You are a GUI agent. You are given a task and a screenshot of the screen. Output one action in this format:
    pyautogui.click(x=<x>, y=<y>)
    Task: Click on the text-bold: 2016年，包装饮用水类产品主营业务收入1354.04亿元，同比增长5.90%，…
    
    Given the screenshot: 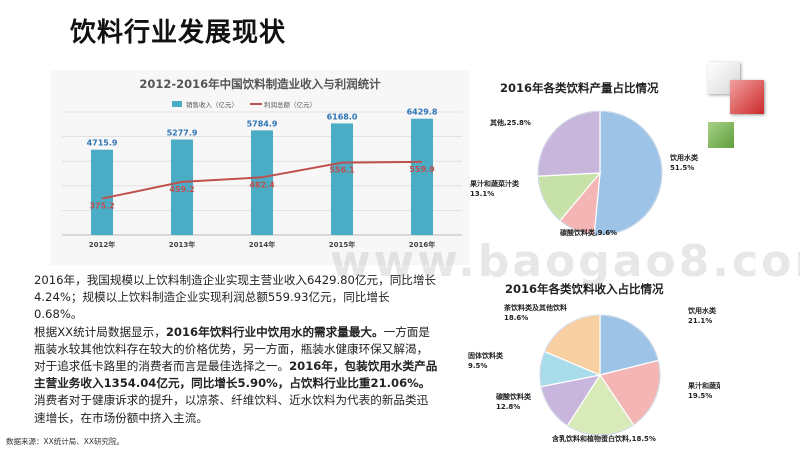 What is the action you would take?
    pyautogui.click(x=236, y=375)
    